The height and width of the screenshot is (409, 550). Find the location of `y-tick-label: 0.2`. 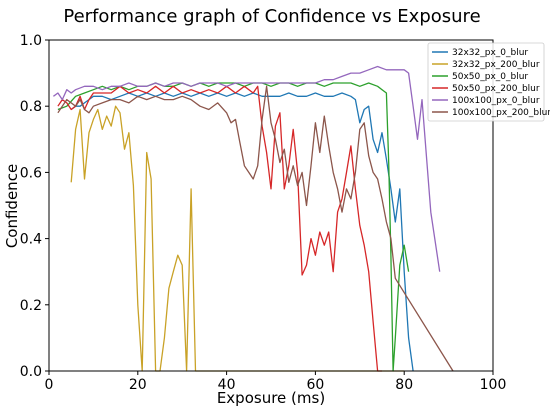

y-tick-label: 0.2 is located at coordinates (31, 306).